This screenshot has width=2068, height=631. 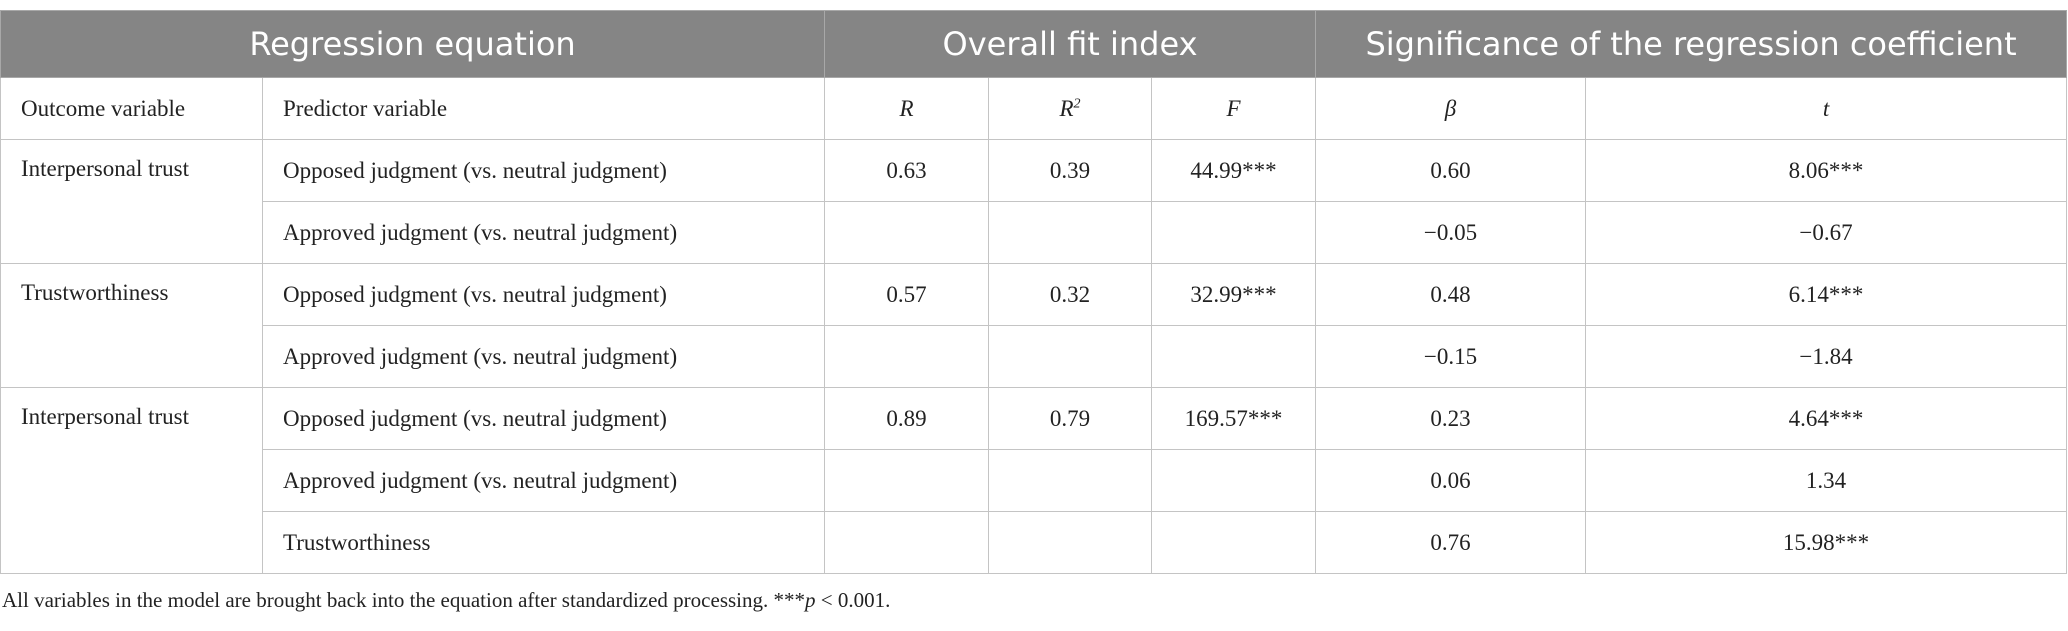 What do you see at coordinates (1234, 170) in the screenshot?
I see `value-cell: 44.99***` at bounding box center [1234, 170].